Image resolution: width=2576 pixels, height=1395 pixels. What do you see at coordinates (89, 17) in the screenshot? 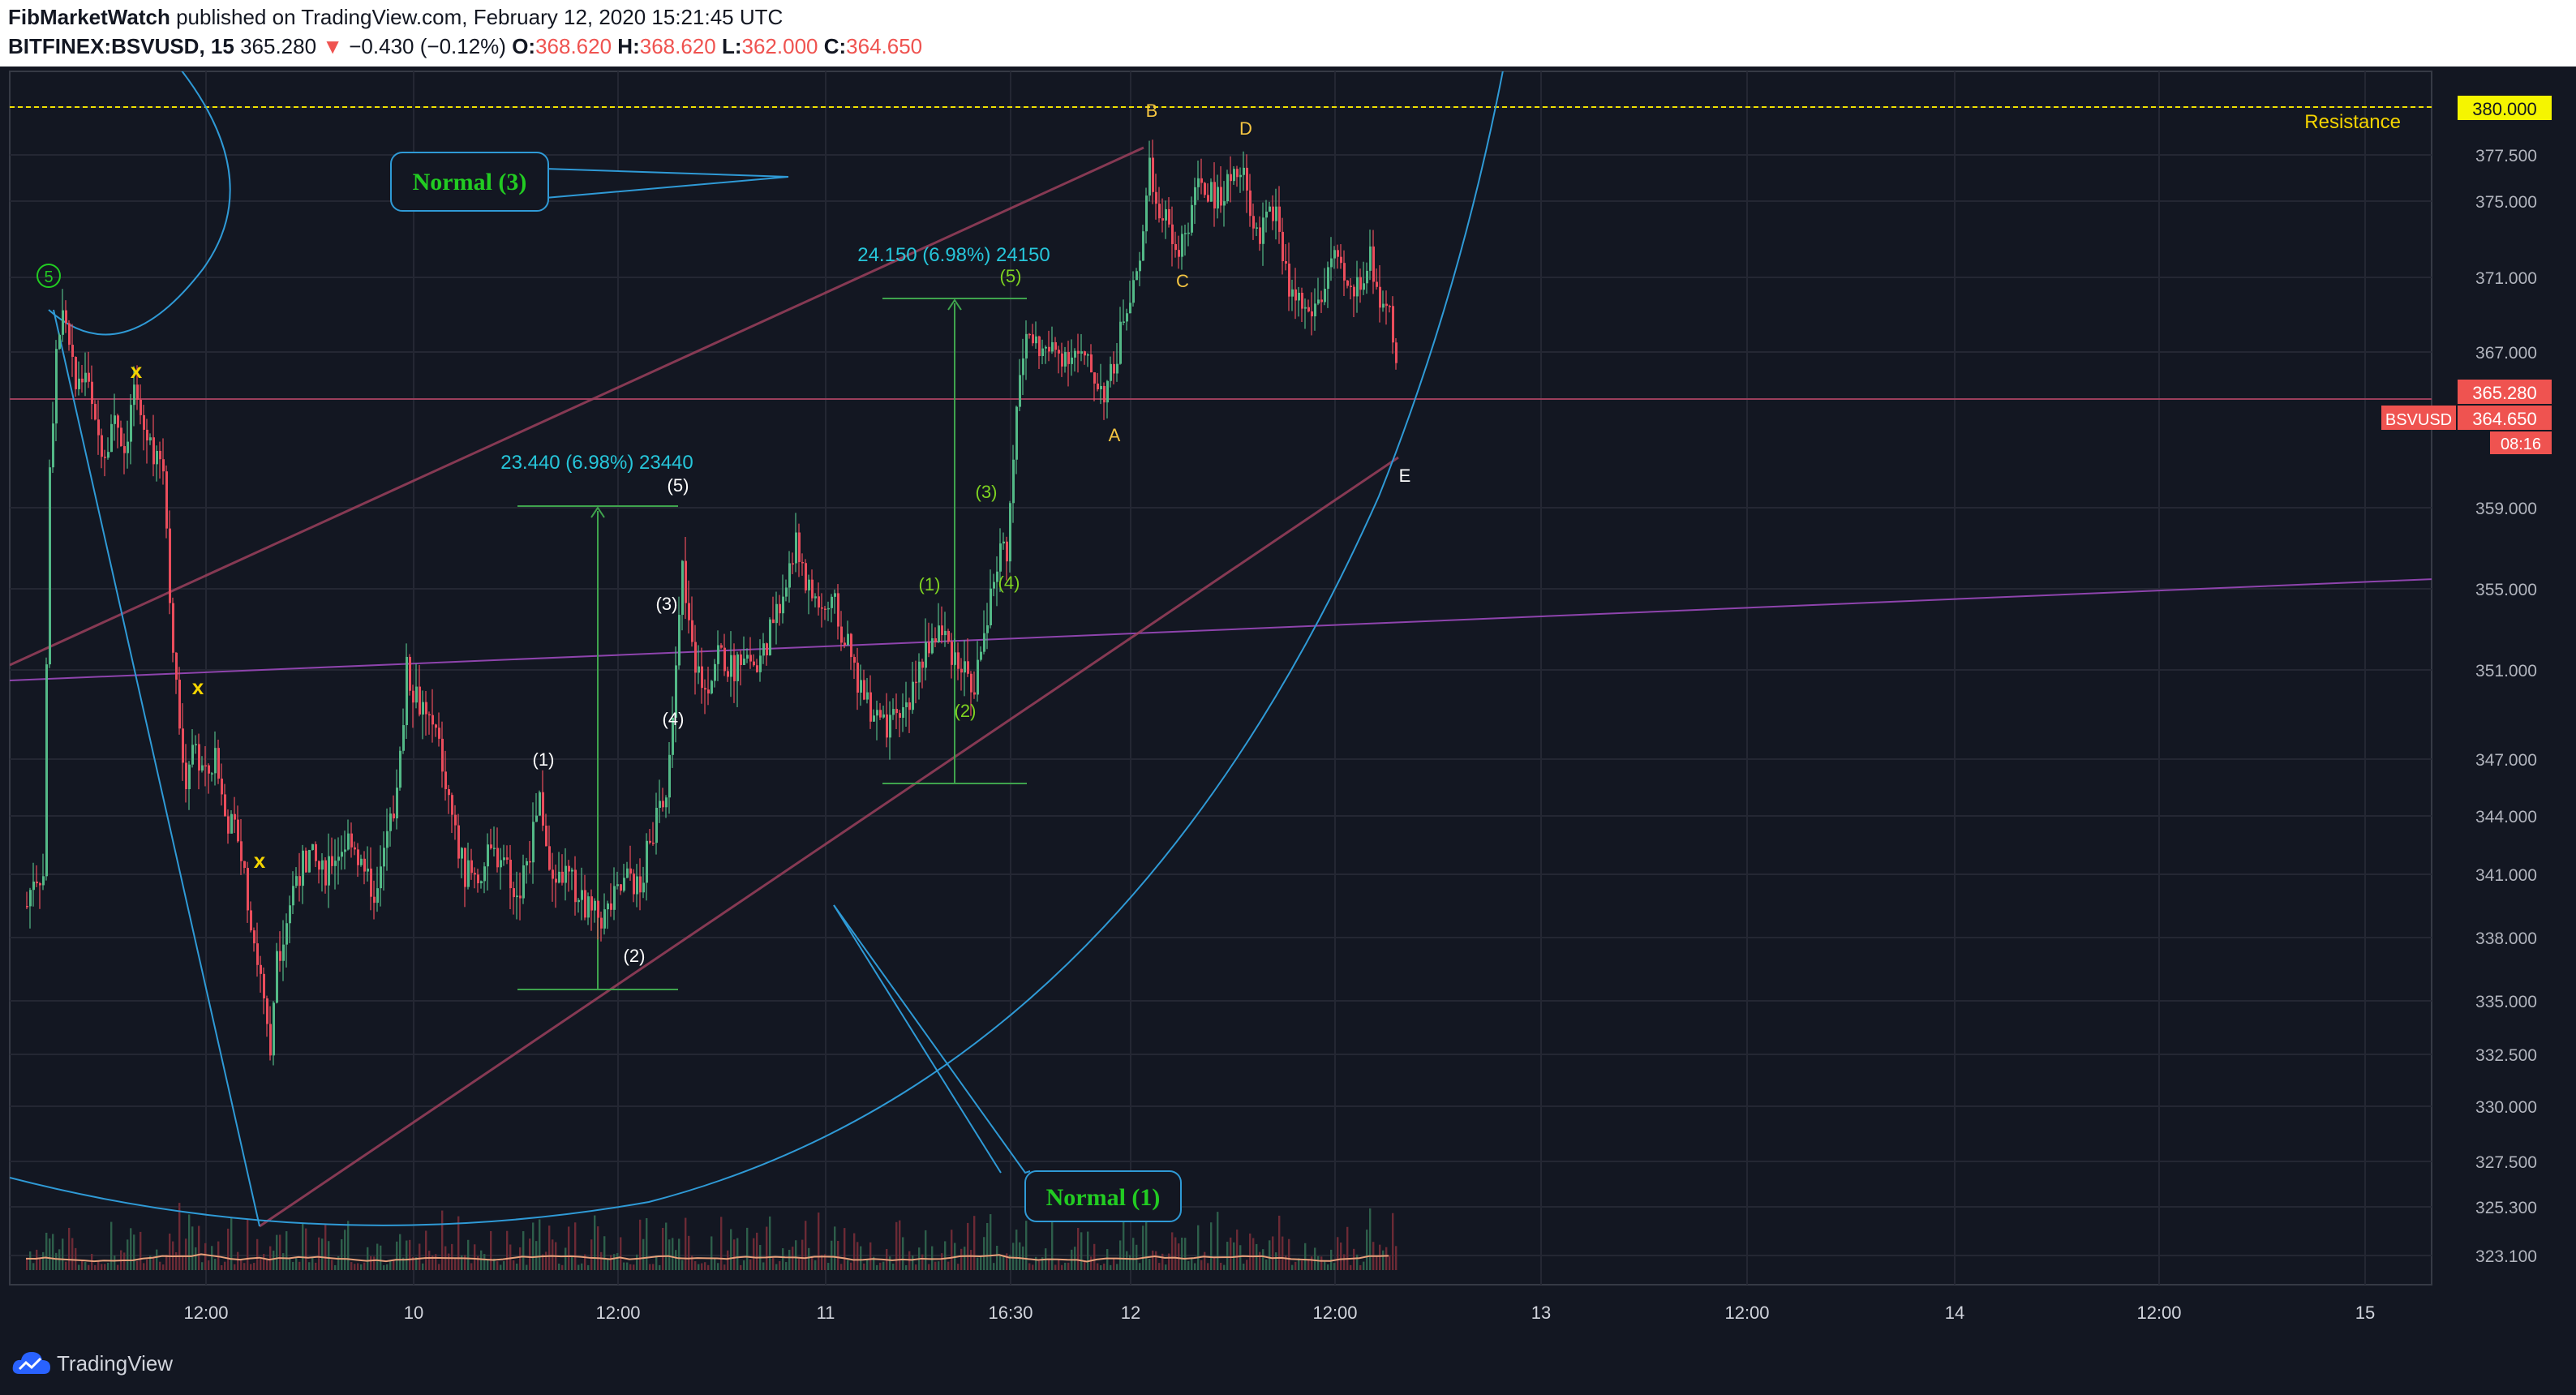
I see `publisher-name: FibMarketWatch` at bounding box center [89, 17].